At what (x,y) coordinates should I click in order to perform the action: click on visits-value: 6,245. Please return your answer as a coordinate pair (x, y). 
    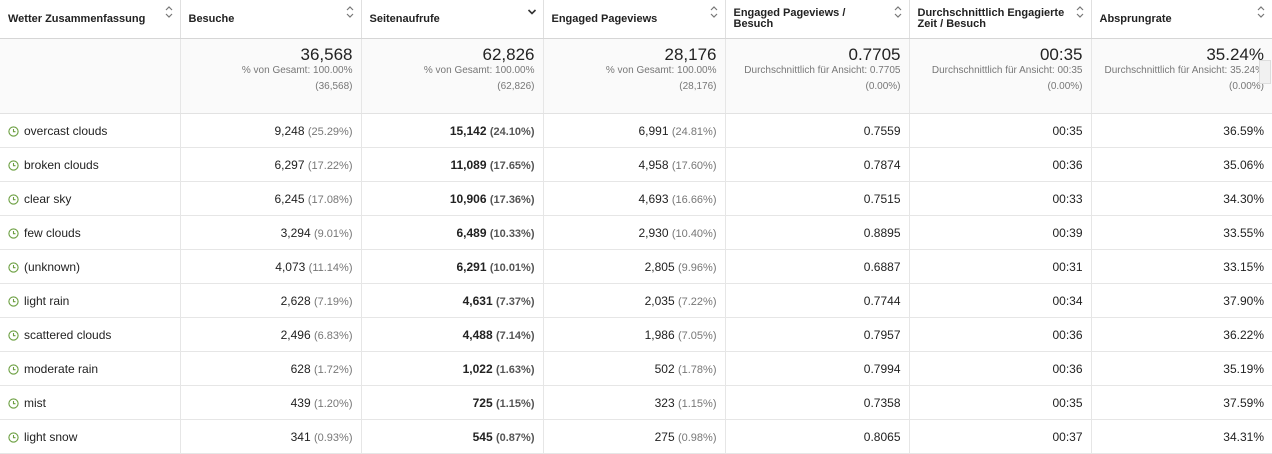
    Looking at the image, I should click on (289, 198).